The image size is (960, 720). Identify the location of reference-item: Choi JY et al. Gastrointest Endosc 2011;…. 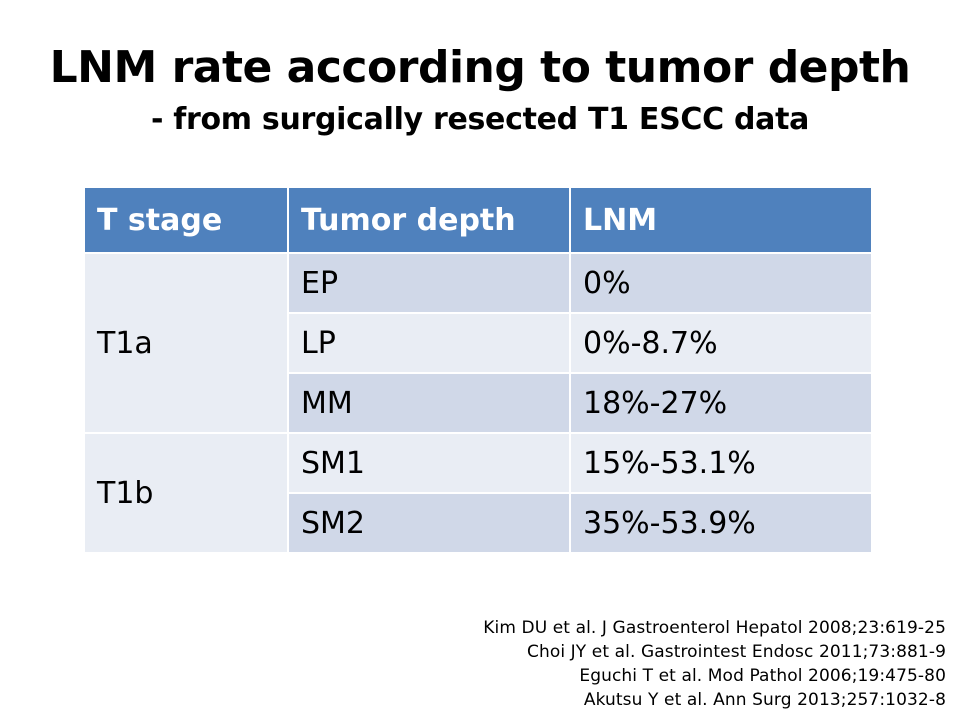
(736, 652).